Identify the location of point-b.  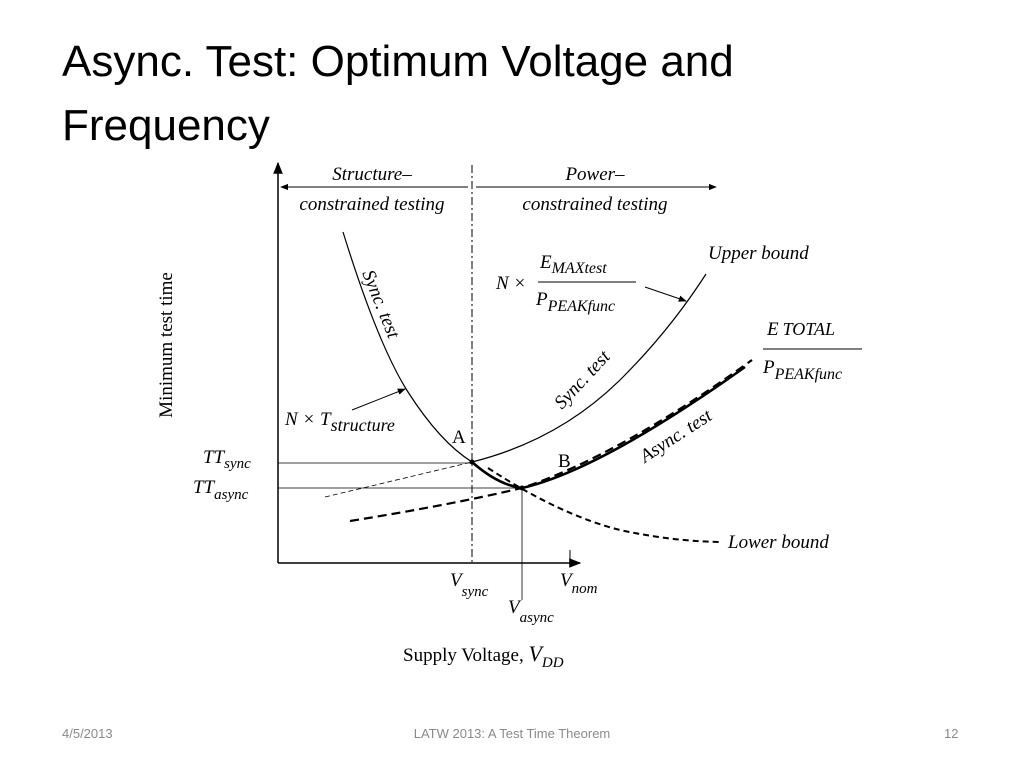
(522, 488).